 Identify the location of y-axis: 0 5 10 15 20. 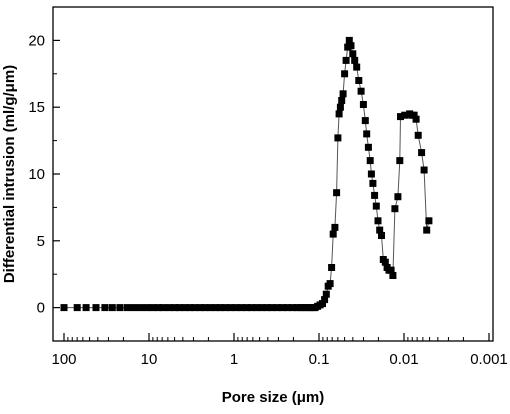
(44, 174).